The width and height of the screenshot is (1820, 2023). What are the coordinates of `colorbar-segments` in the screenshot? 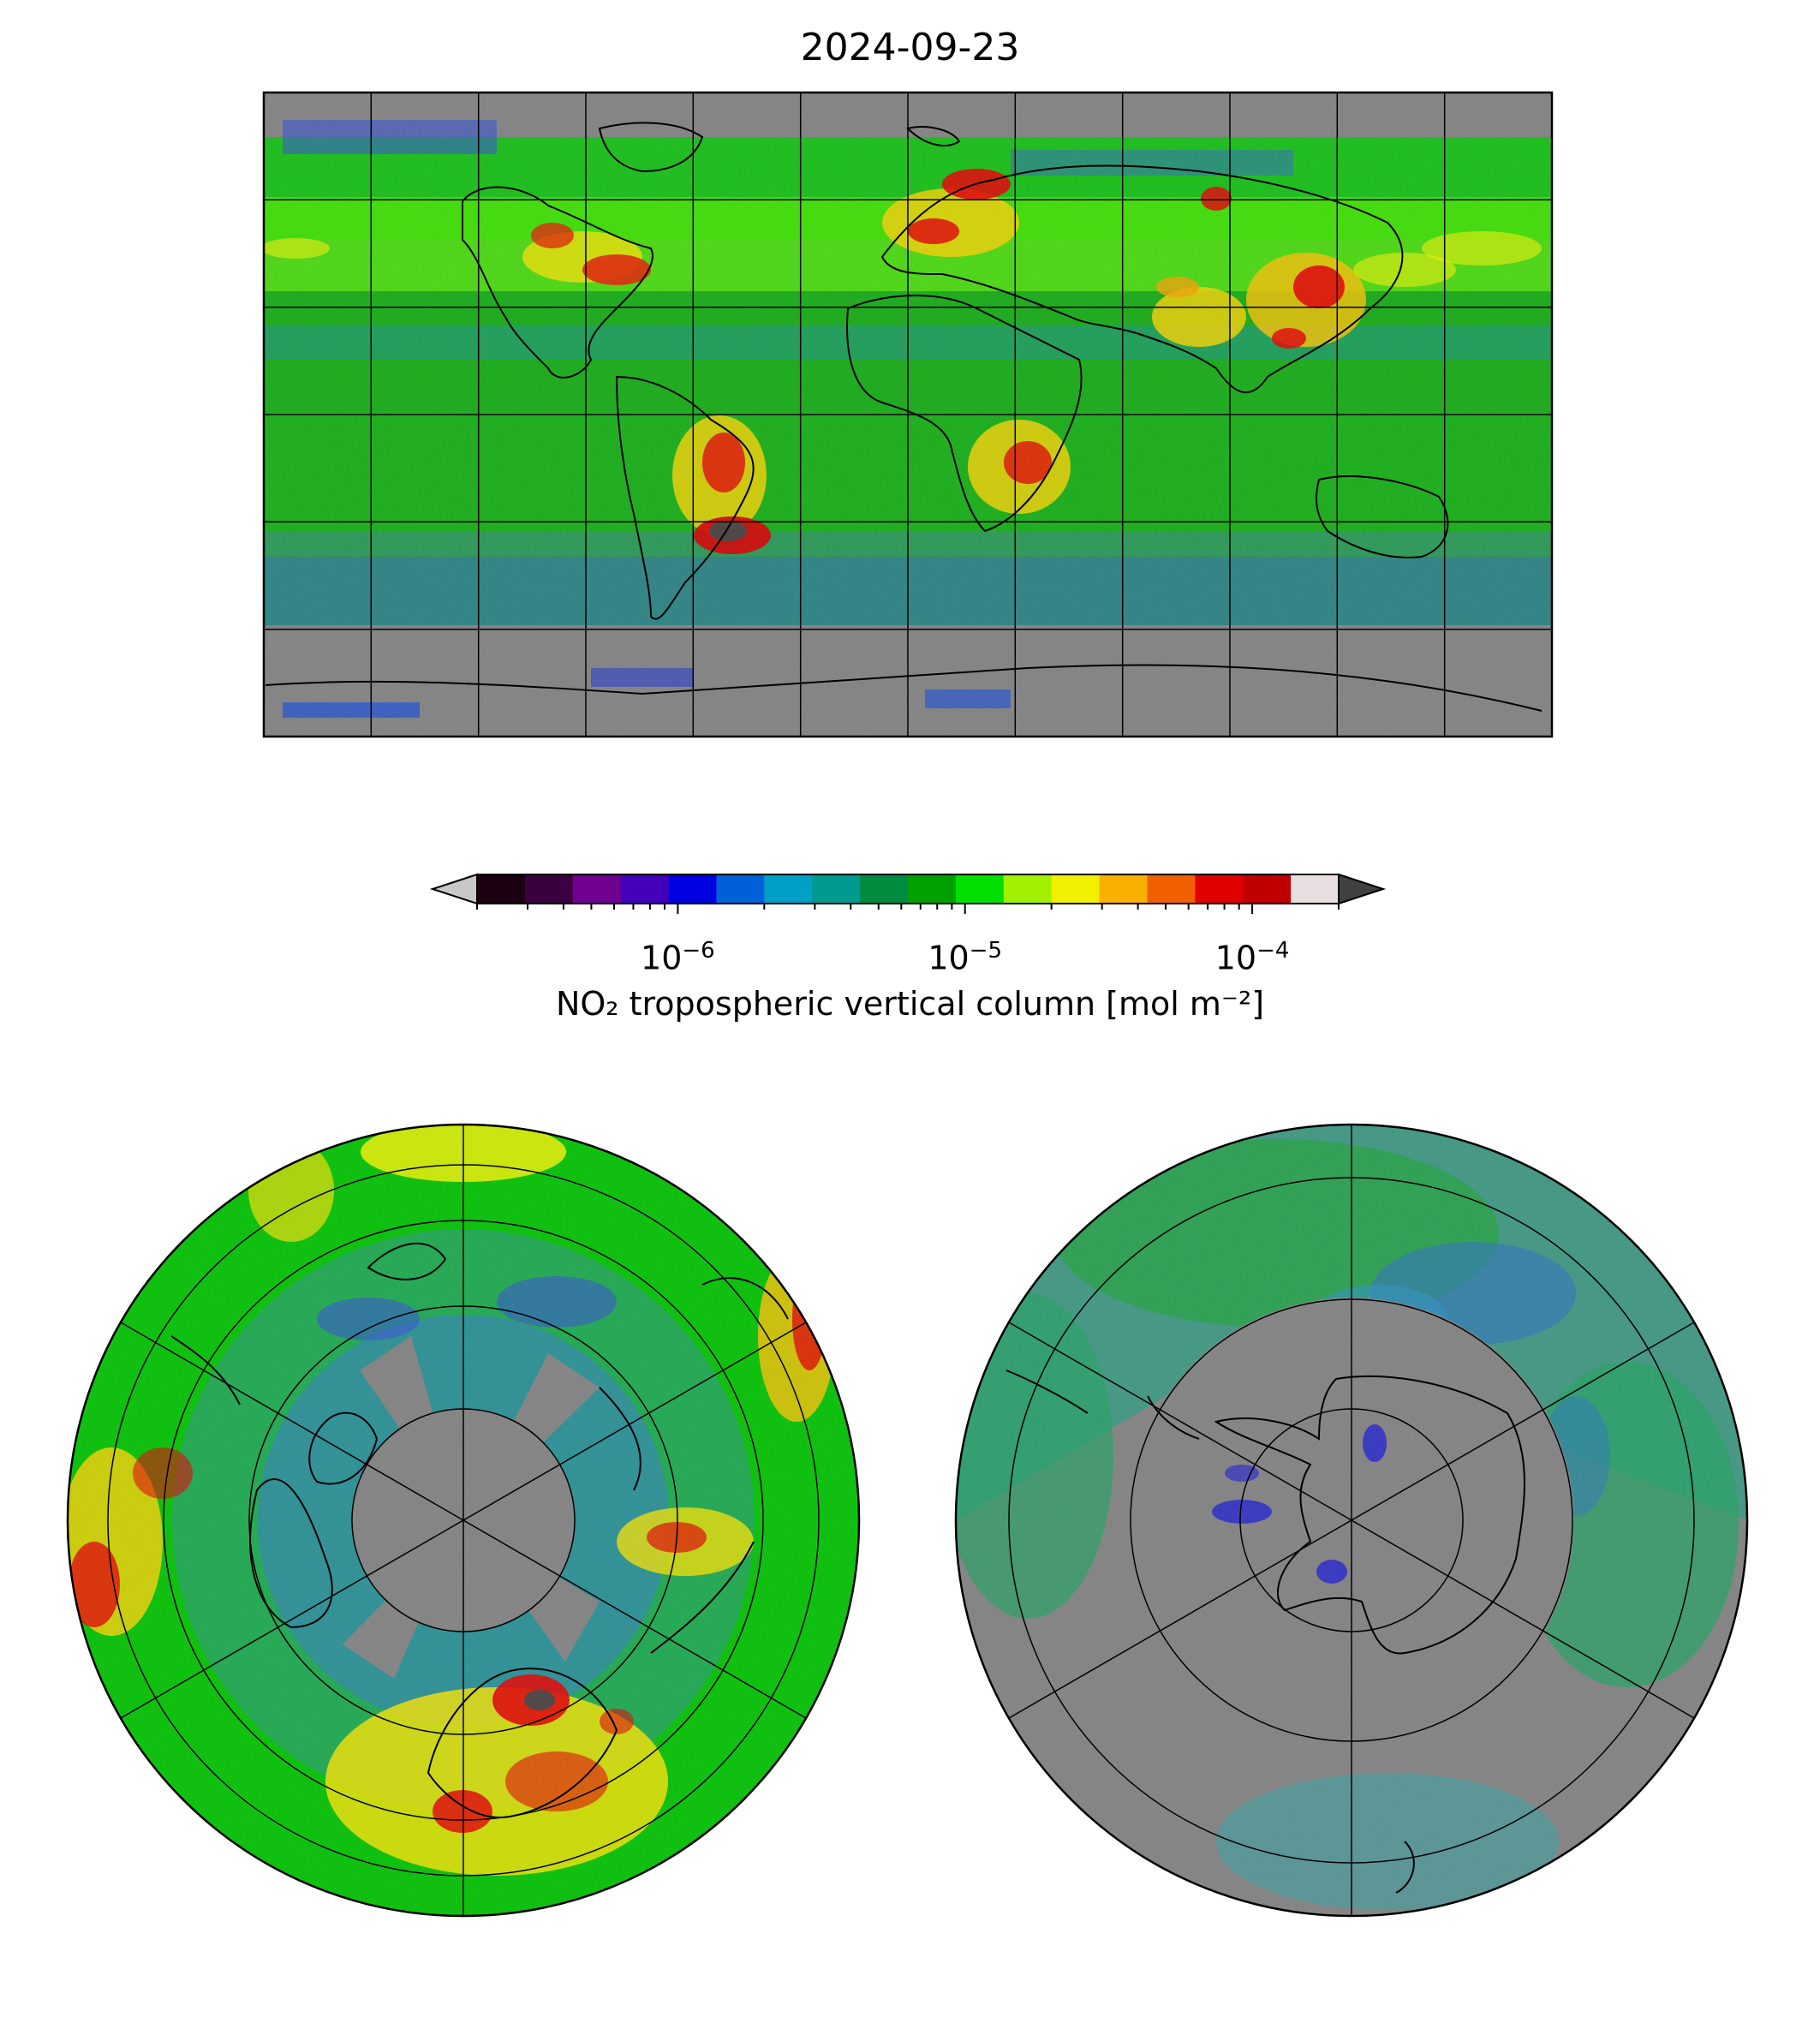 It's located at (908, 889).